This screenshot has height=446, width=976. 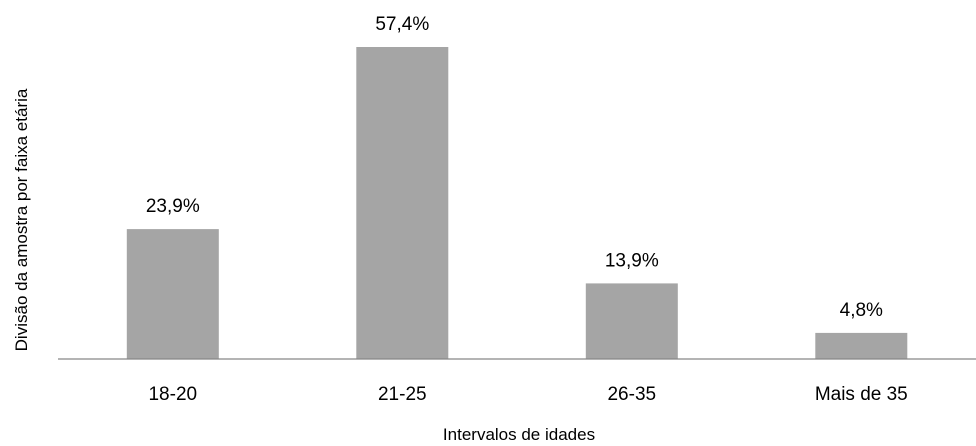 I want to click on y-axis-title: Divisão da amostra por faixa etária, so click(x=21, y=219).